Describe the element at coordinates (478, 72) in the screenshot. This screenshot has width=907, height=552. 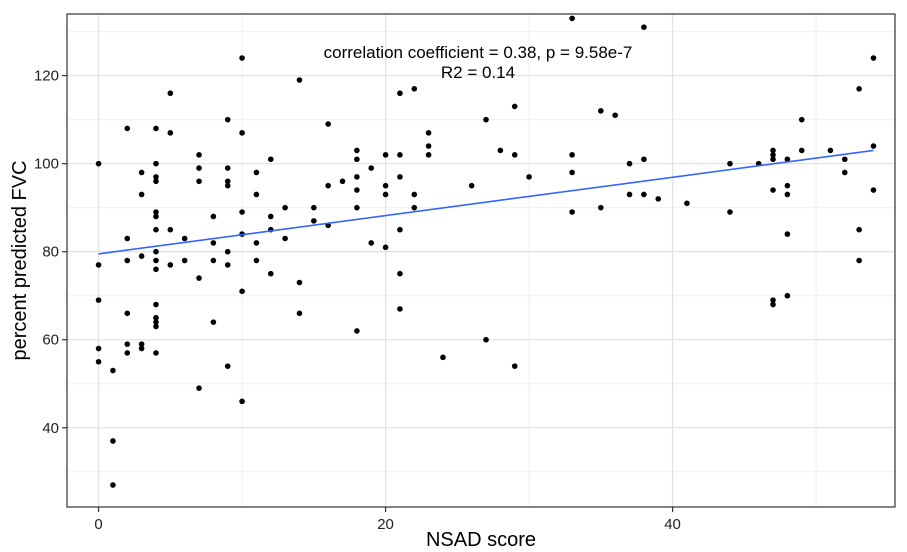
I see `annotation-r2: R2 = 0.14` at that location.